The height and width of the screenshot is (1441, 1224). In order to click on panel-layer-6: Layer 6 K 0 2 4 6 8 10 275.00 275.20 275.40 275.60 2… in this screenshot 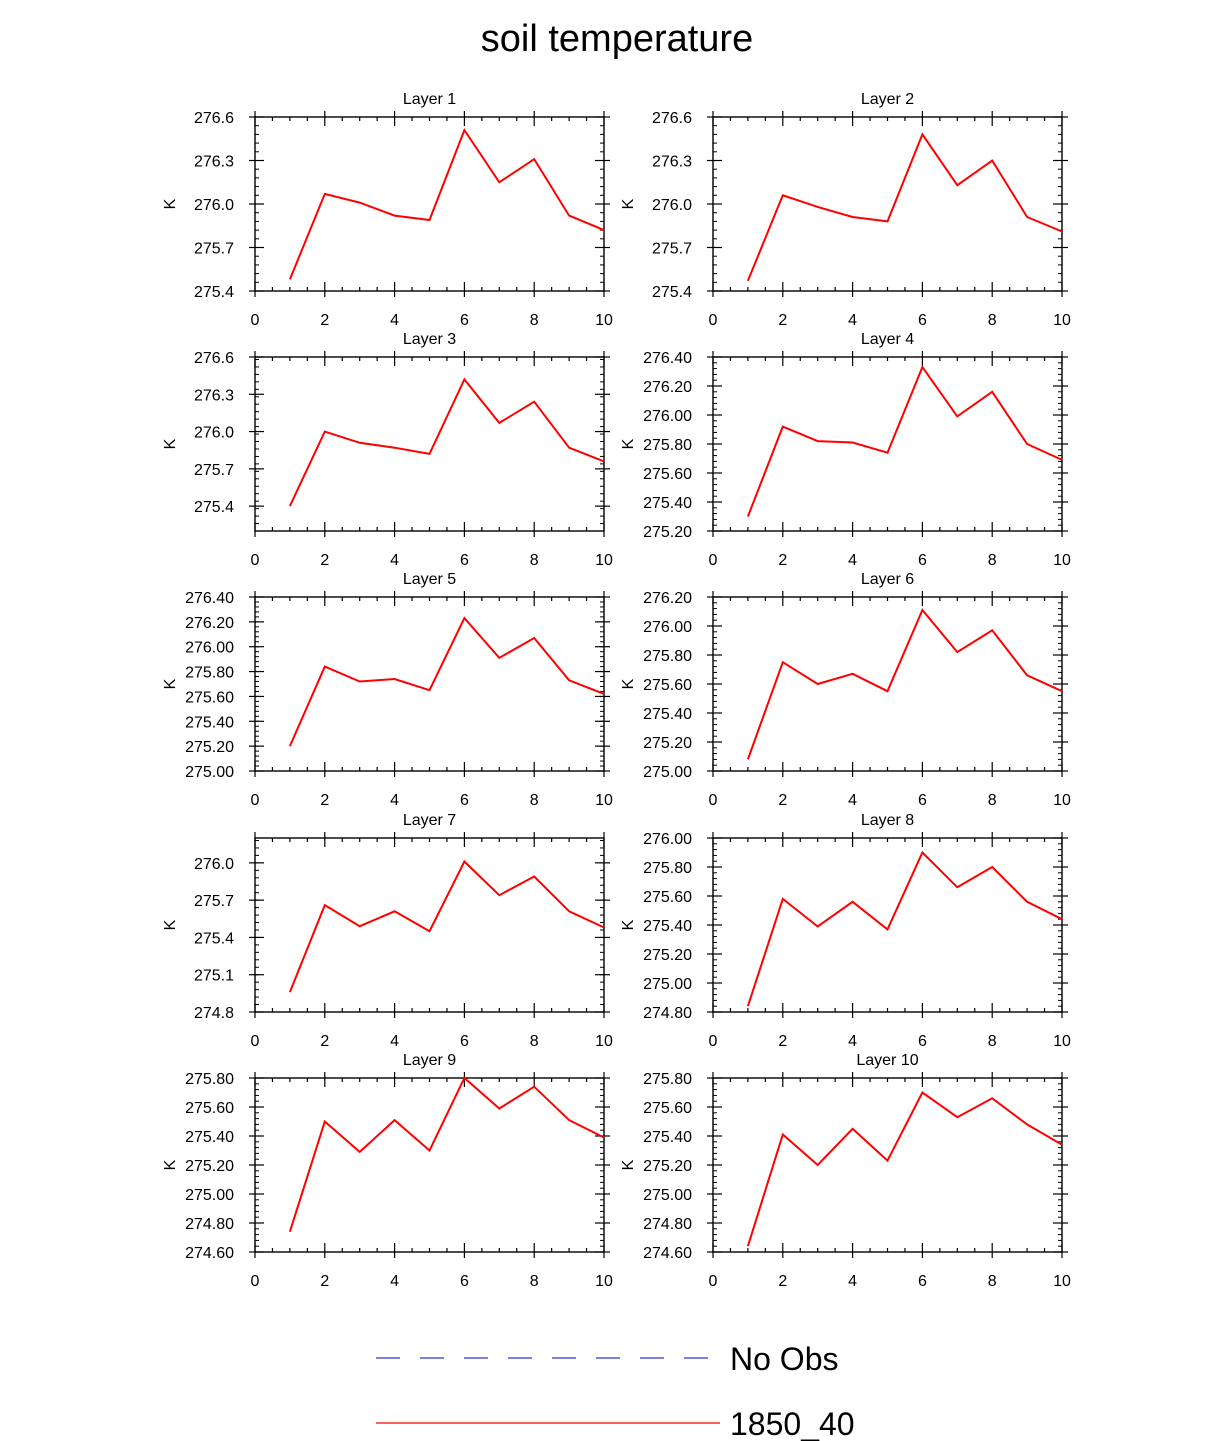, I will do `click(845, 690)`.